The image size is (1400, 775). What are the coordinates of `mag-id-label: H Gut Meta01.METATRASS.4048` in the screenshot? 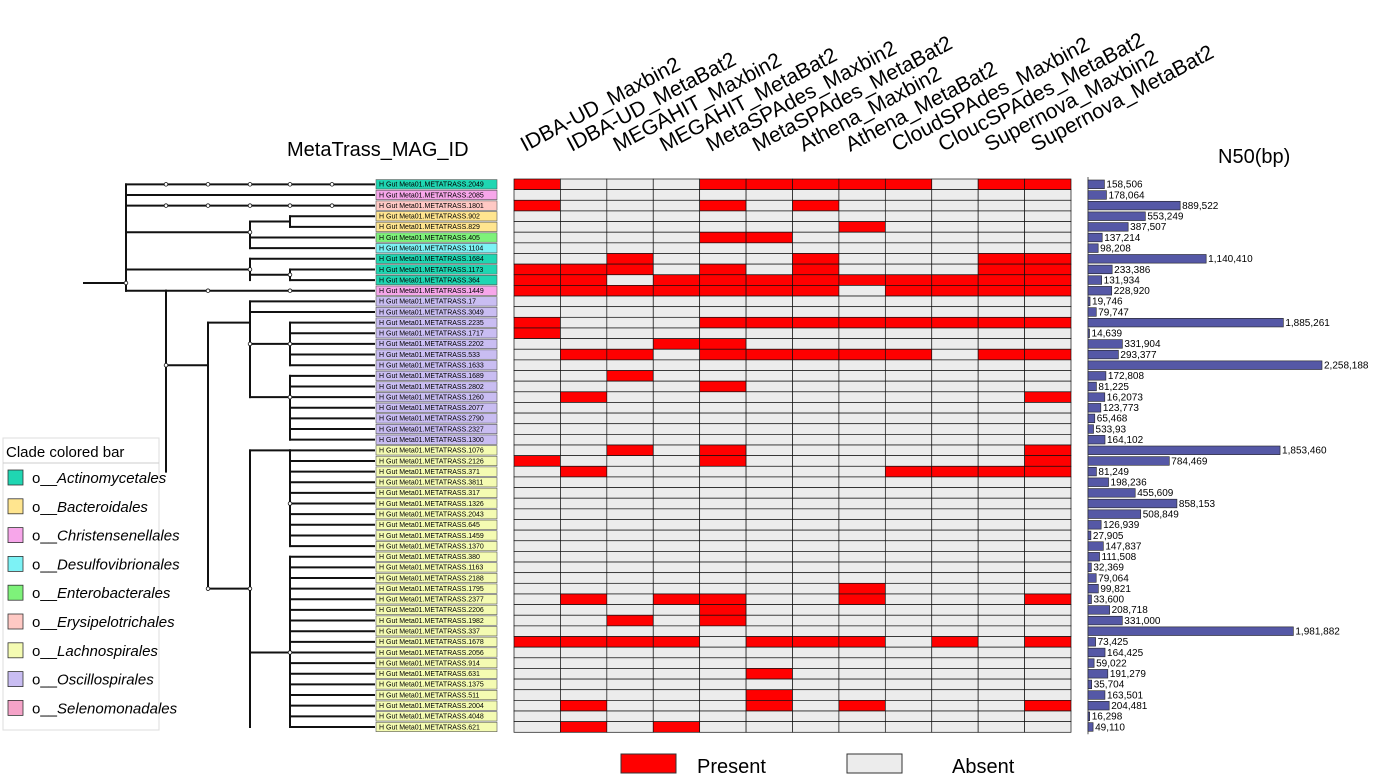 It's located at (431, 717).